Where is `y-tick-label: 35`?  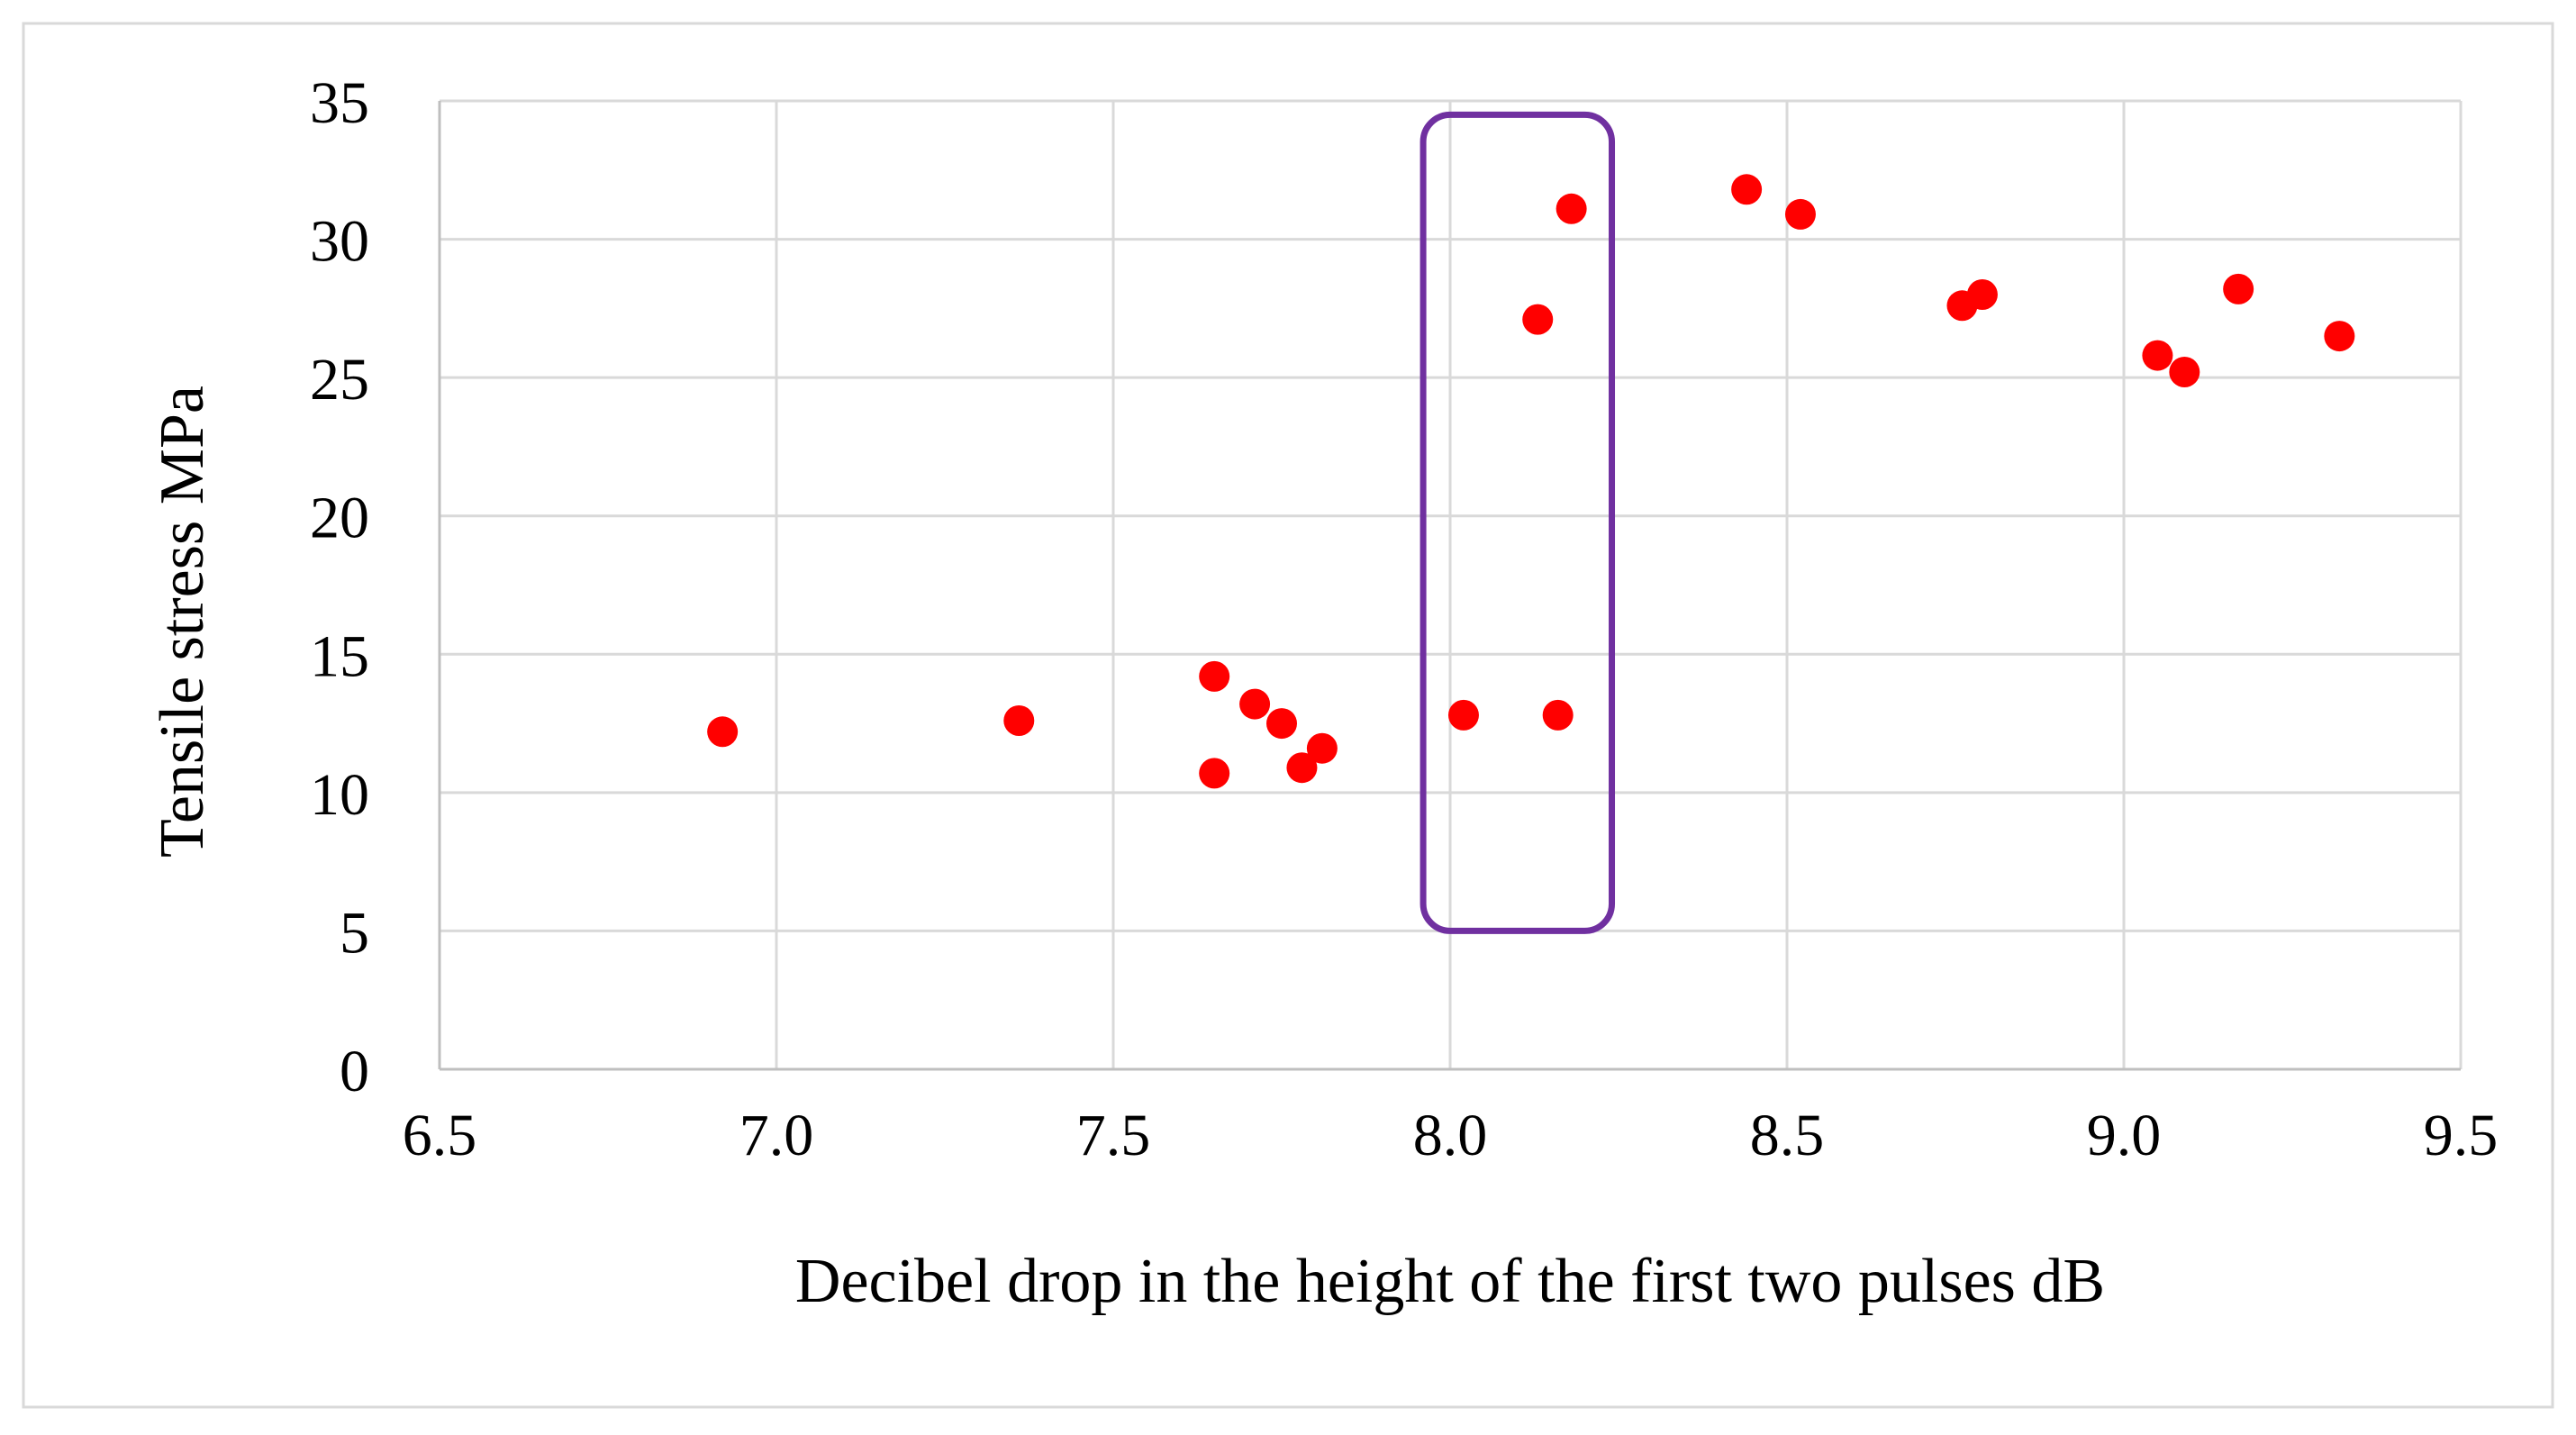 y-tick-label: 35 is located at coordinates (339, 103).